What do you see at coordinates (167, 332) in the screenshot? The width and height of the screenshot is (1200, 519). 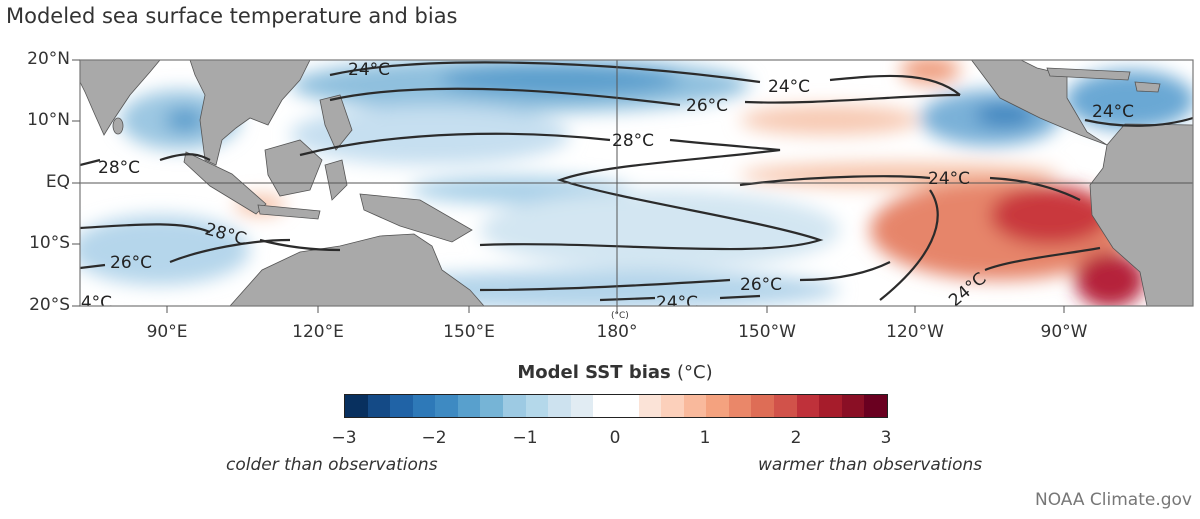 I see `lon-label-90e: 90°E` at bounding box center [167, 332].